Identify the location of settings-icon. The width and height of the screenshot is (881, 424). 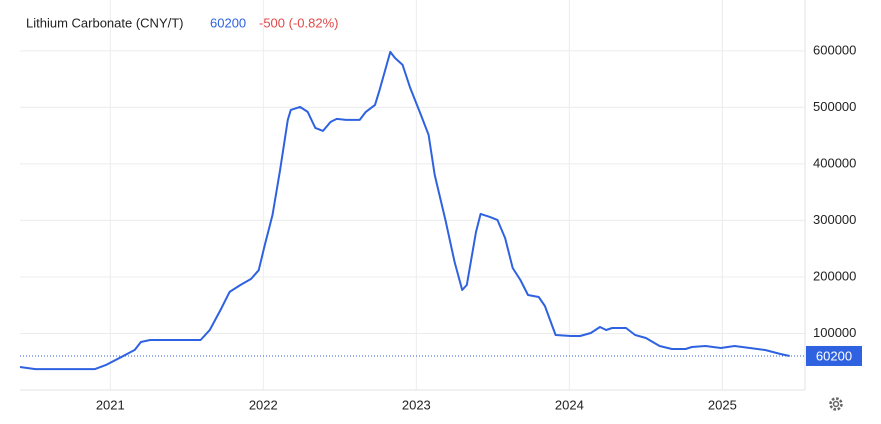
(836, 404).